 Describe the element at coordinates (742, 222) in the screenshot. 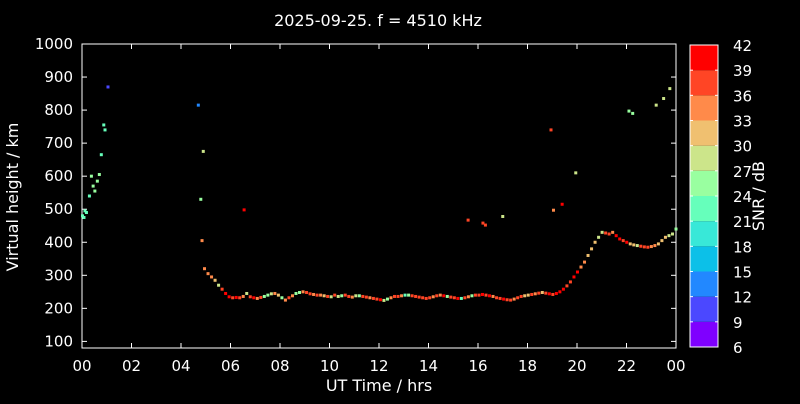

I see `colorbar-tick-label: 21` at that location.